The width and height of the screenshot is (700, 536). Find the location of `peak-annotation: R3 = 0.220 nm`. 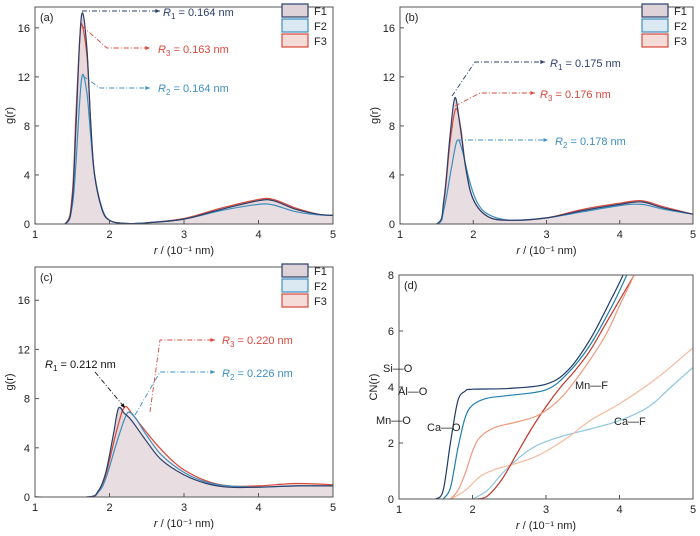

peak-annotation: R3 = 0.220 nm is located at coordinates (221, 374).